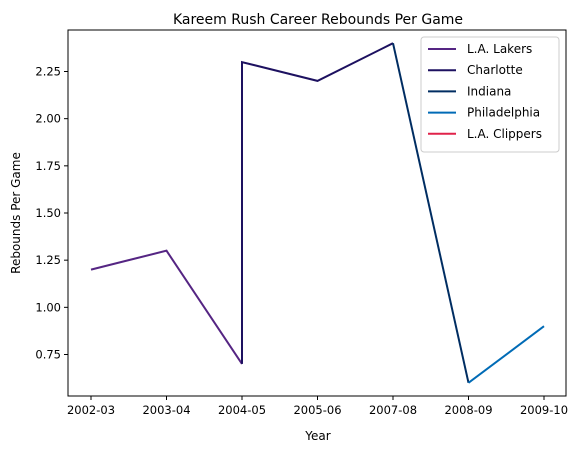  Describe the element at coordinates (317, 410) in the screenshot. I see `x-tick-label: 2005-06` at that location.